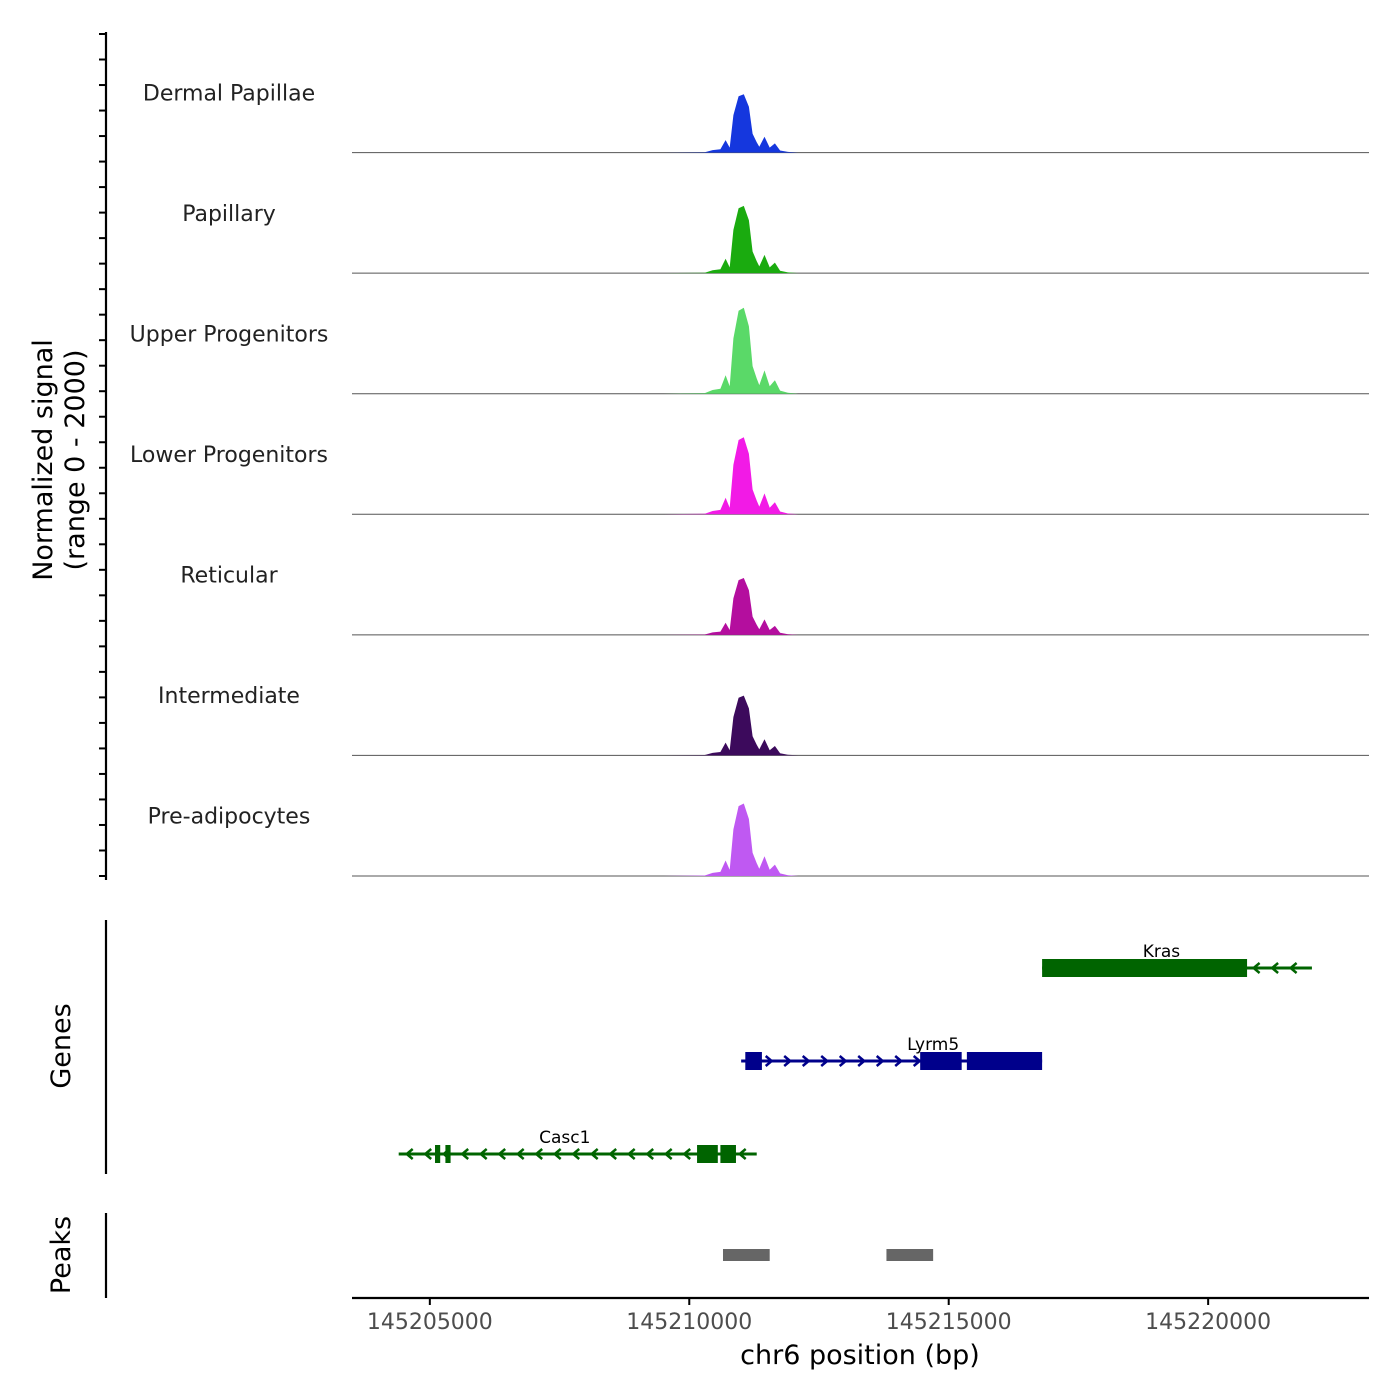 Image resolution: width=1400 pixels, height=1400 pixels. I want to click on x-tick-label: 145215000, so click(949, 1322).